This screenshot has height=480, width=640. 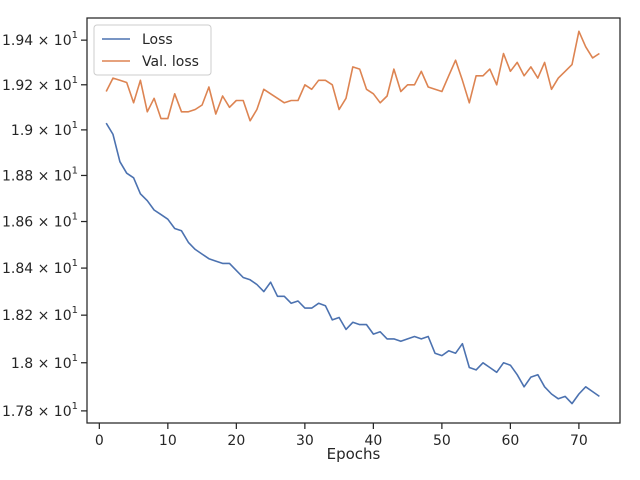 I want to click on y-tick-label: 1.78 × 10¹, so click(x=40, y=410).